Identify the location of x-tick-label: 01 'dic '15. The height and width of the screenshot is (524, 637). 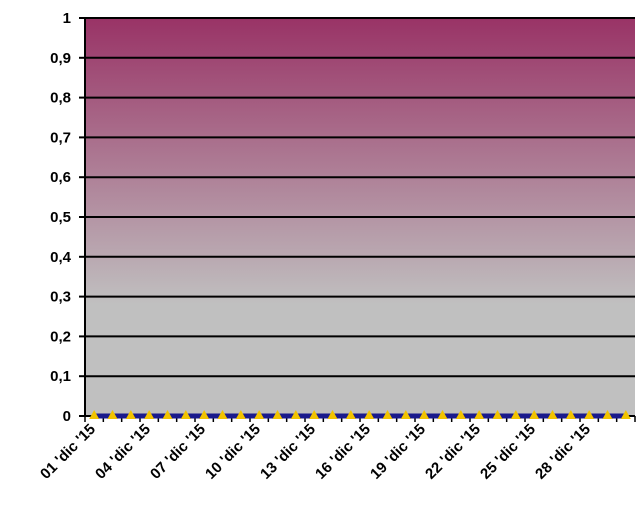
(68, 452).